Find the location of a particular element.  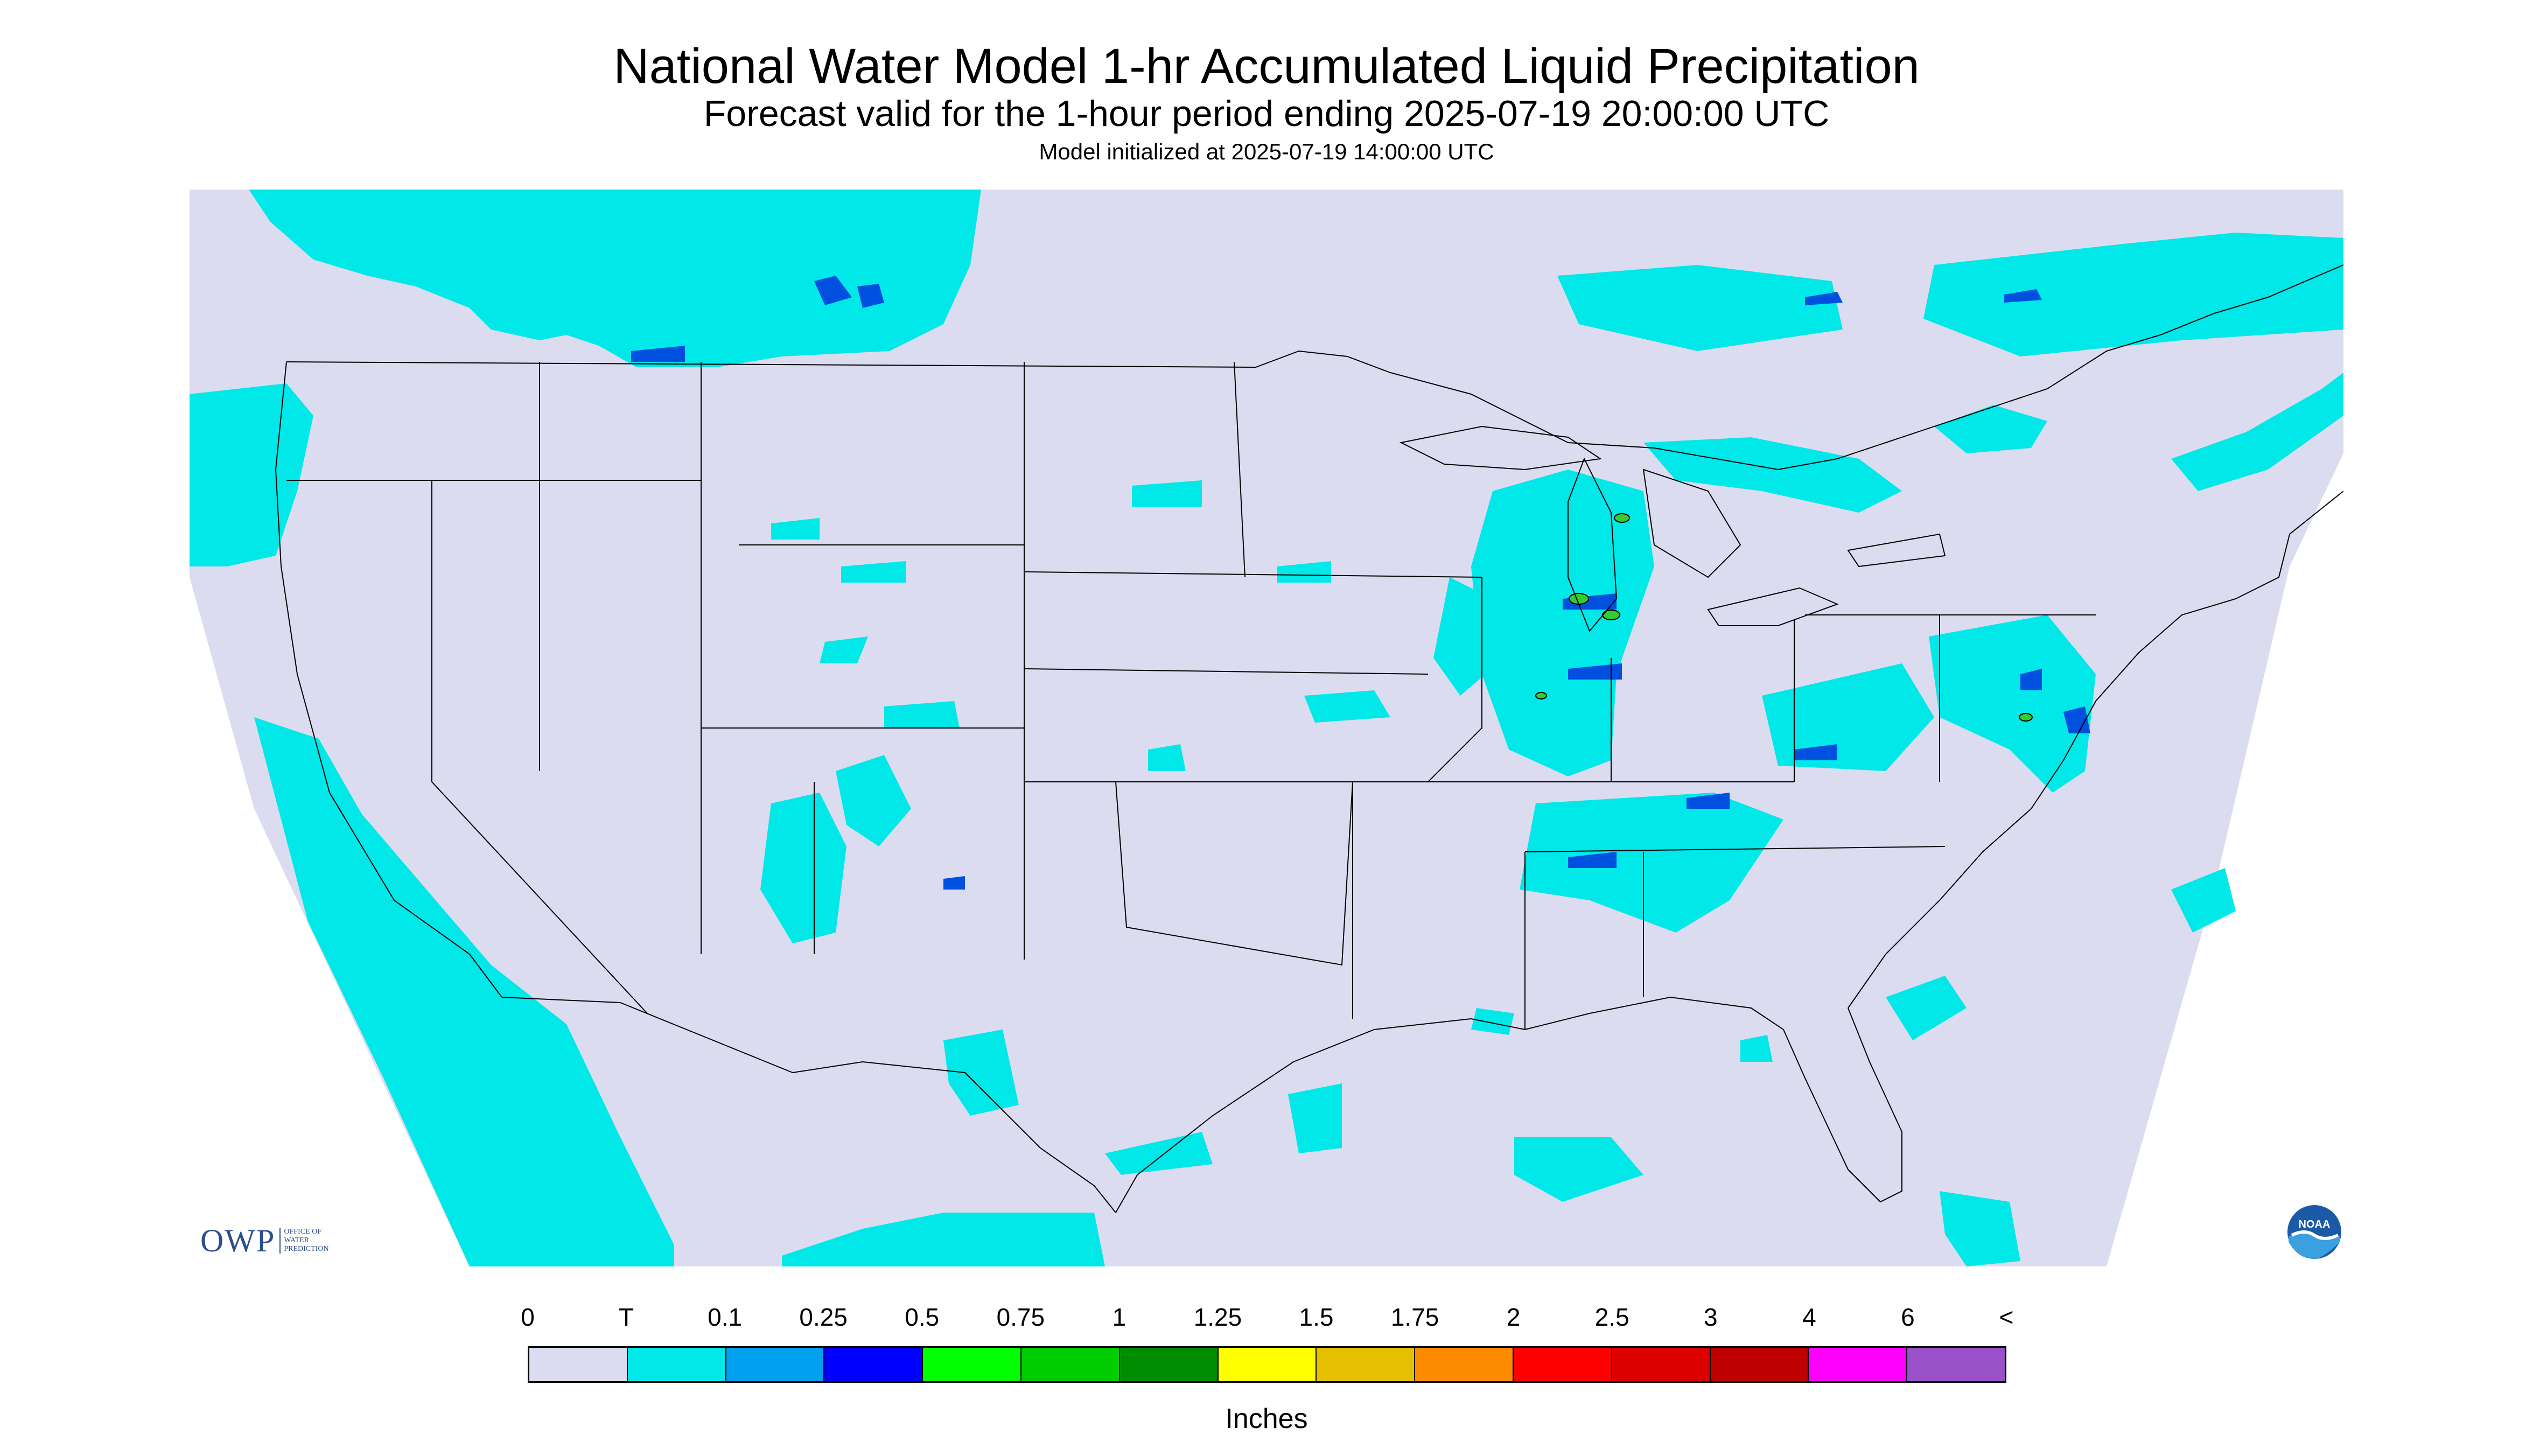

legend-tick-label: 0.75 is located at coordinates (1021, 1317).